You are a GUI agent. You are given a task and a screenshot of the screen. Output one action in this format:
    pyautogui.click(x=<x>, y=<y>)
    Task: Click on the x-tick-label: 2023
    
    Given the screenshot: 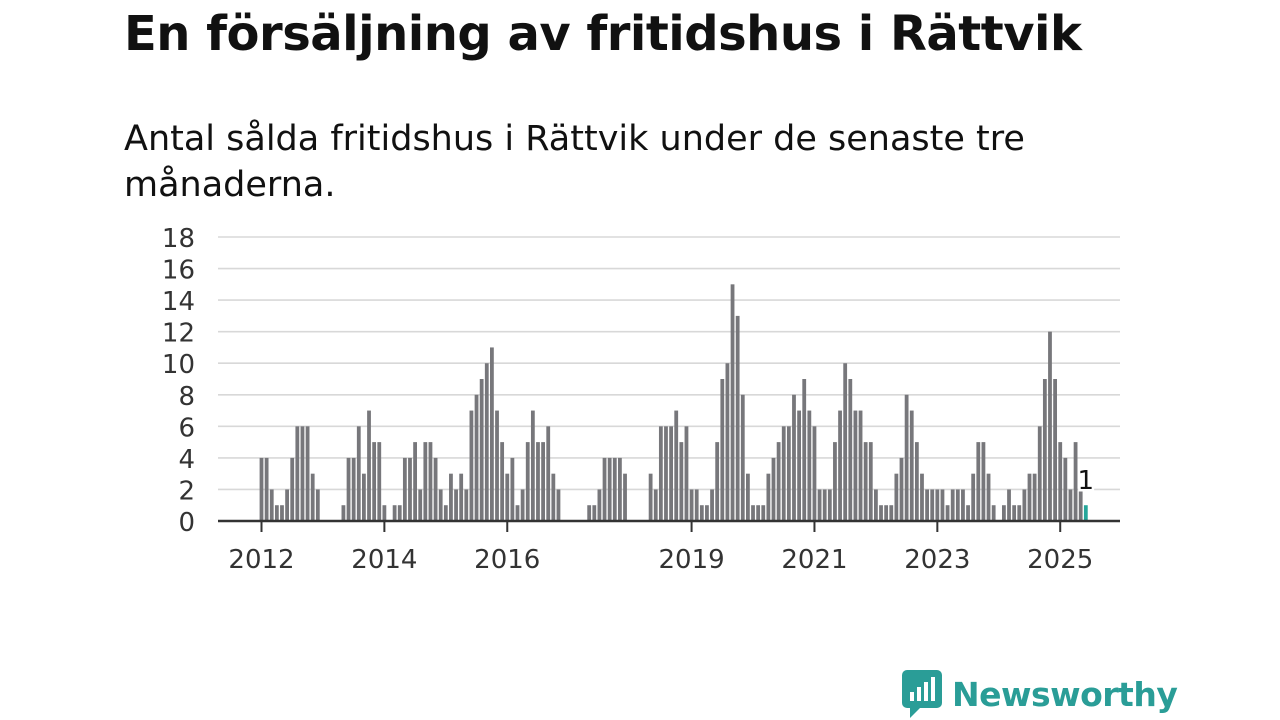 What is the action you would take?
    pyautogui.click(x=937, y=560)
    